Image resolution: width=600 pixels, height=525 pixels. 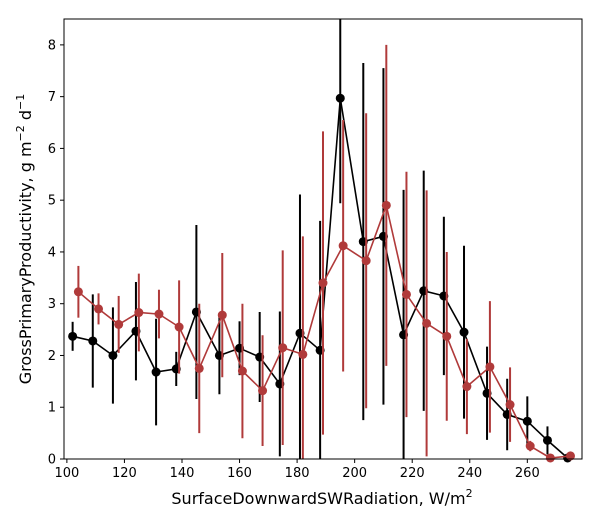 What do you see at coordinates (52, 304) in the screenshot?
I see `y-tick-label: 3` at bounding box center [52, 304].